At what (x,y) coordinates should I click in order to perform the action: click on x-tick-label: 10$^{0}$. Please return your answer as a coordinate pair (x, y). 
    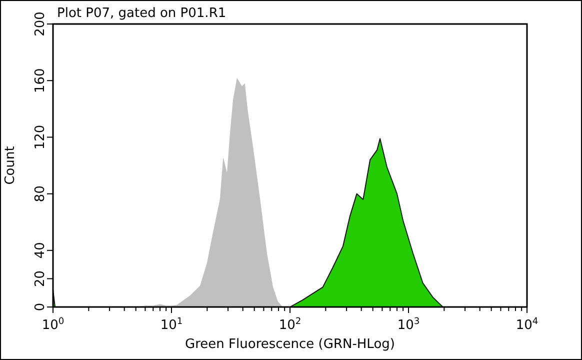
    Looking at the image, I should click on (53, 325).